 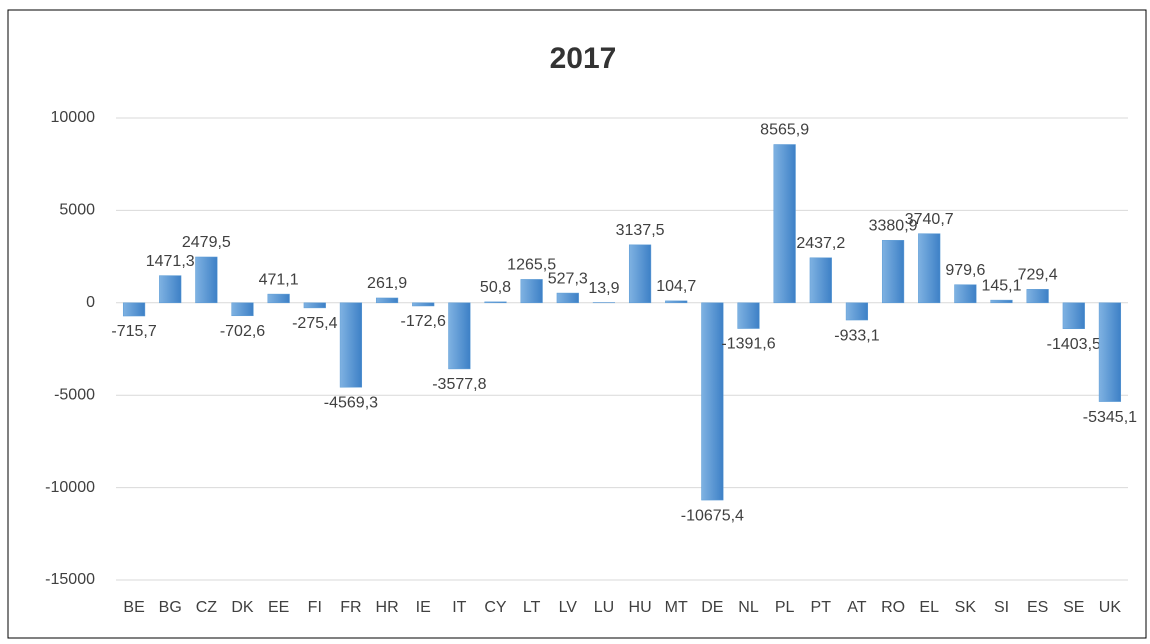 I want to click on value-label: 527,3, so click(x=568, y=278).